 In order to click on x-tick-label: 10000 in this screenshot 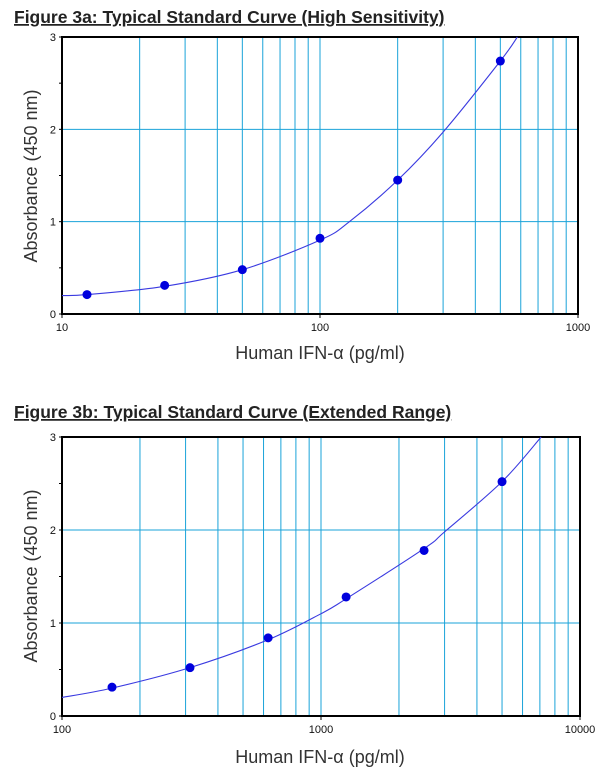, I will do `click(580, 730)`.